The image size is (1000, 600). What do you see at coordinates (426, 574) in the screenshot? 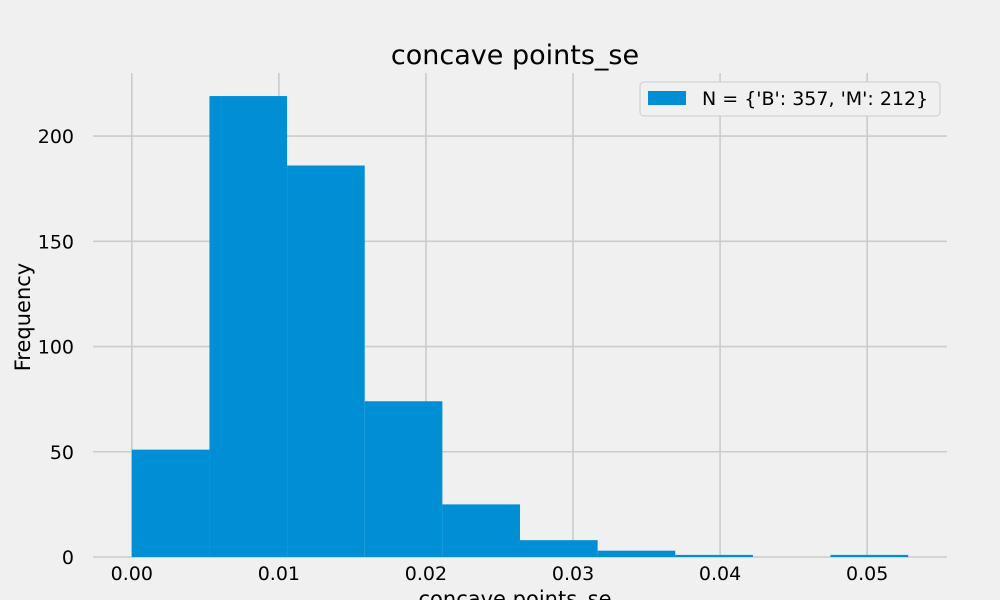
I see `x-tick-label: 0.02` at bounding box center [426, 574].